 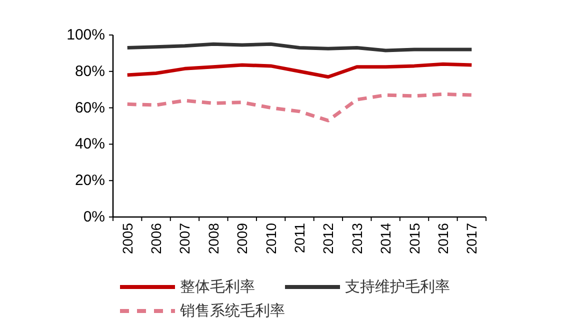 What do you see at coordinates (156, 238) in the screenshot?
I see `x-tick-label: 2006` at bounding box center [156, 238].